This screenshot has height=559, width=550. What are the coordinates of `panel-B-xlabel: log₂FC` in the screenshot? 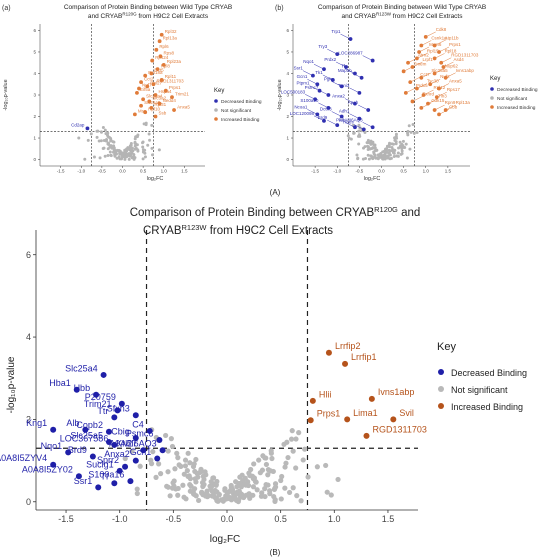 It's located at (225, 539).